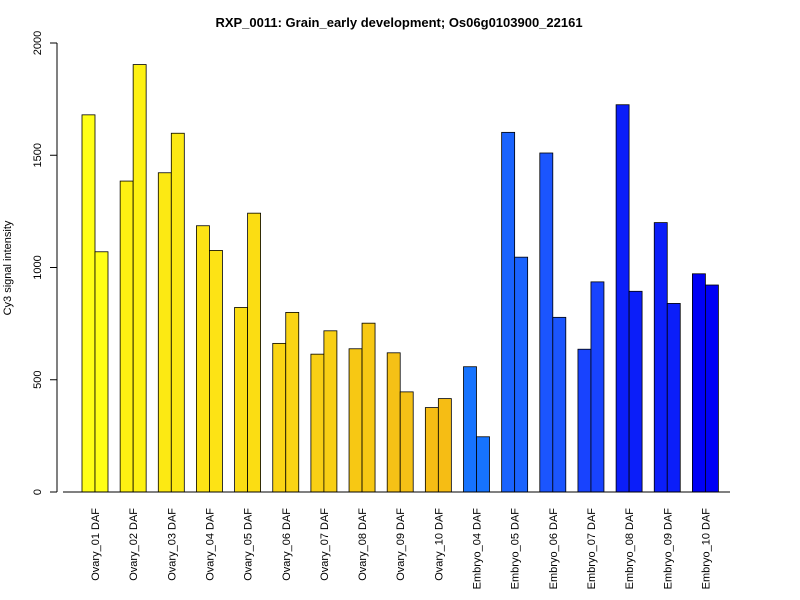 The image size is (800, 600). Describe the element at coordinates (38, 267) in the screenshot. I see `y-tick-label: 1000` at that location.